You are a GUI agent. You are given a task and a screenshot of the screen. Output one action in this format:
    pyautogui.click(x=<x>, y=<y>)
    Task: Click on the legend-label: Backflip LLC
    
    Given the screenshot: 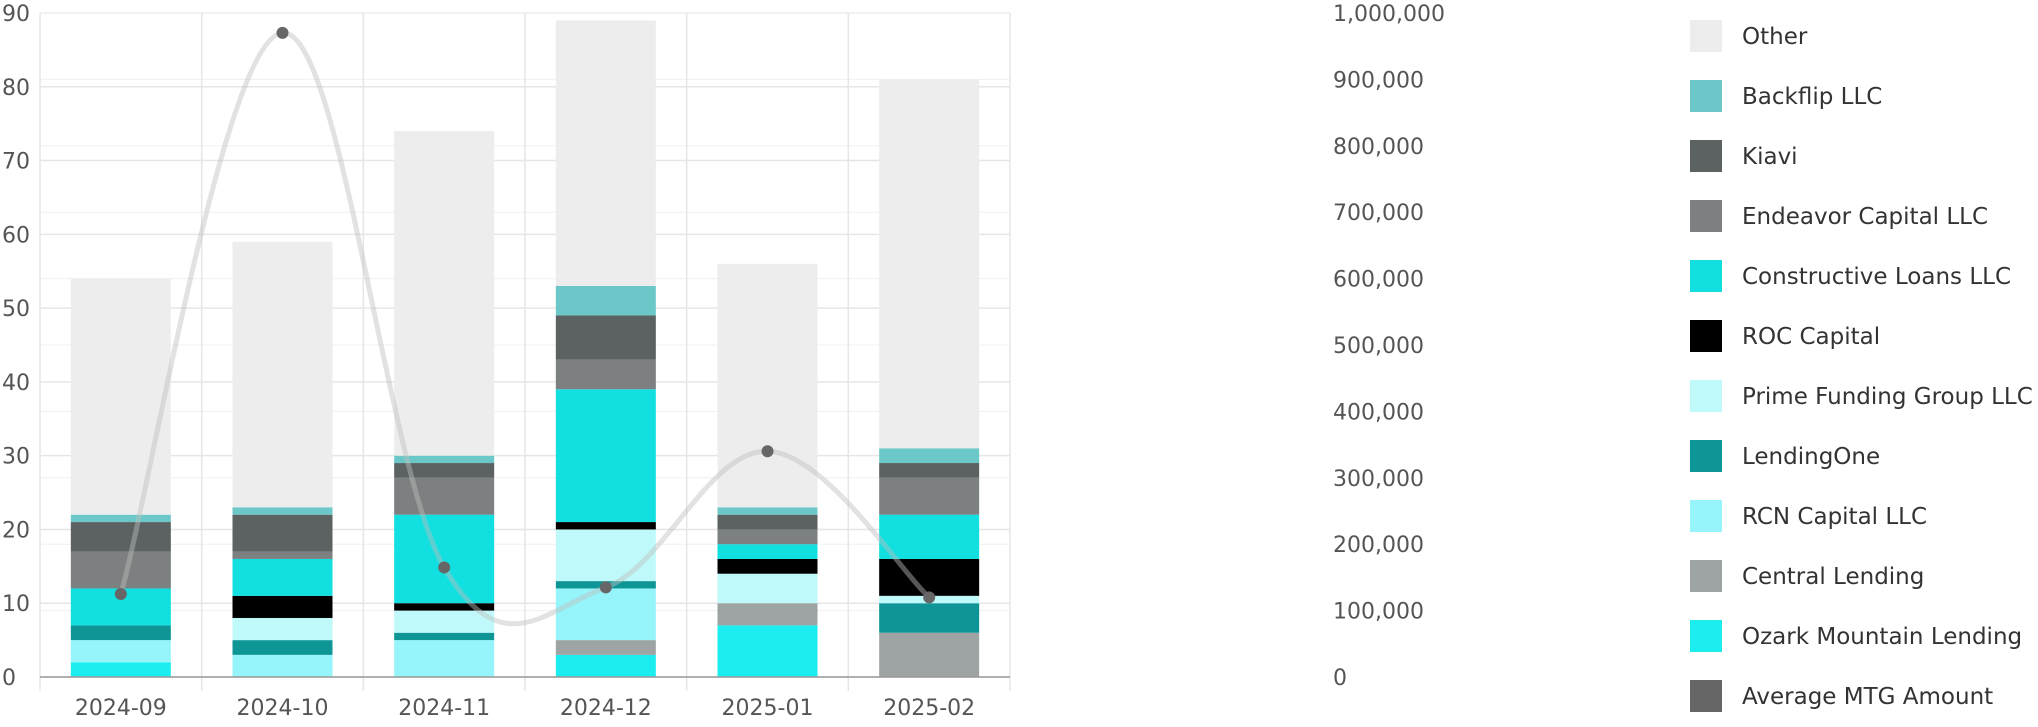 What is the action you would take?
    pyautogui.click(x=1812, y=97)
    